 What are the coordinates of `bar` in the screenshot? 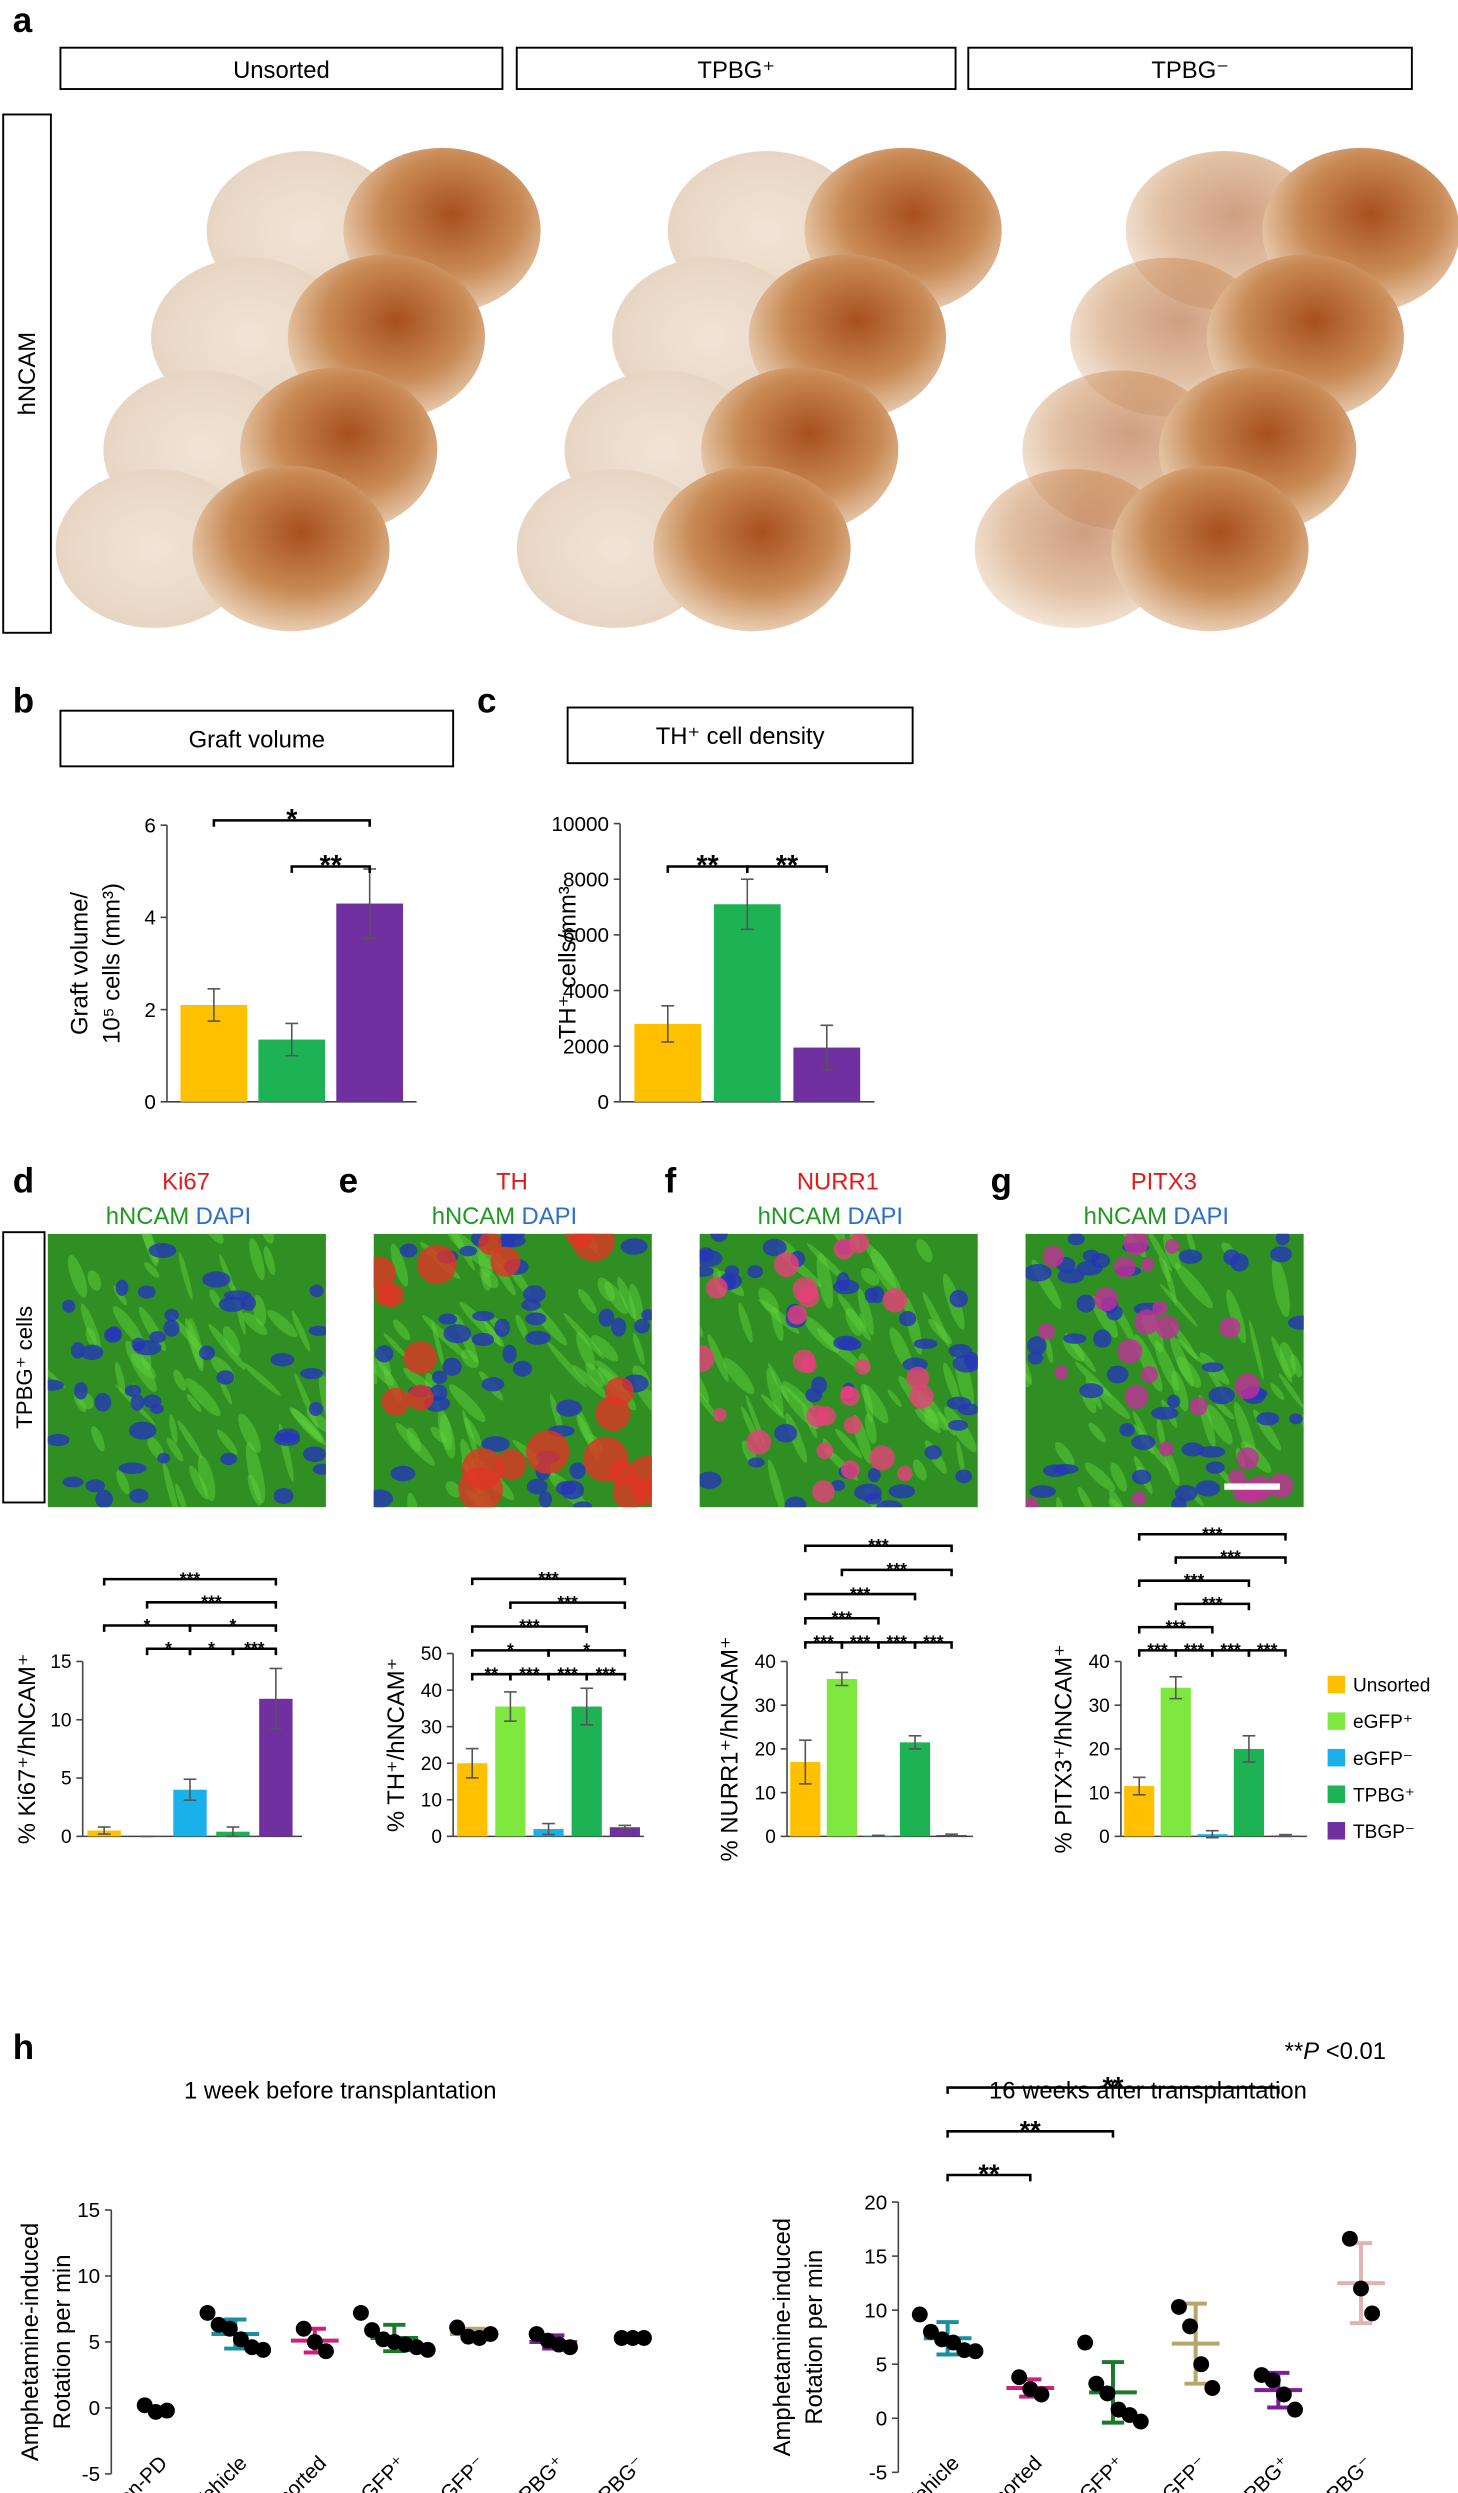 It's located at (586, 1771).